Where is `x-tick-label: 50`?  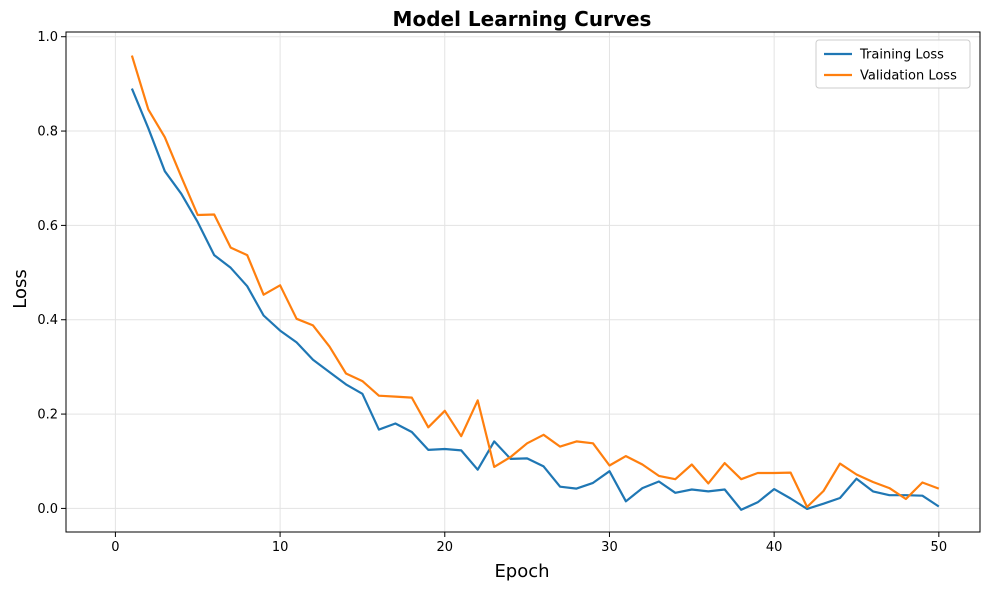 x-tick-label: 50 is located at coordinates (939, 547).